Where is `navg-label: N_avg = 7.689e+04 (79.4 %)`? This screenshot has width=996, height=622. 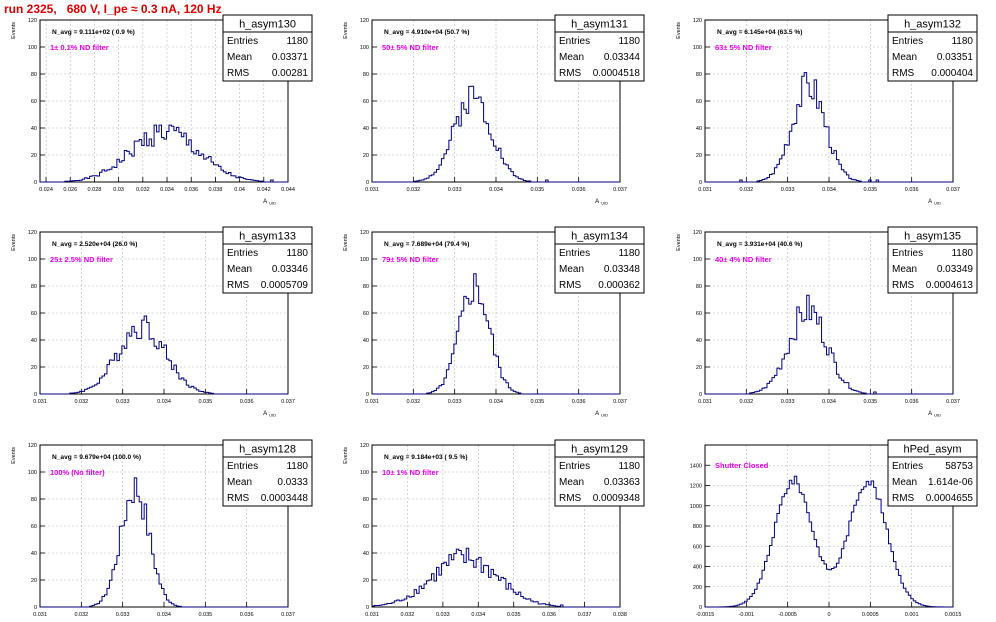 navg-label: N_avg = 7.689e+04 (79.4 %) is located at coordinates (426, 244).